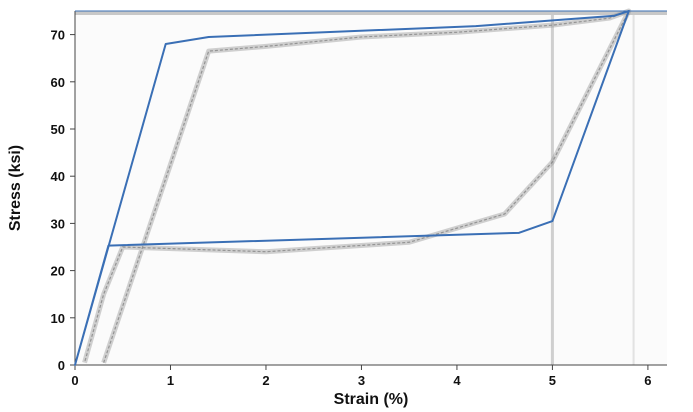  I want to click on x-tick-label: 3, so click(361, 380).